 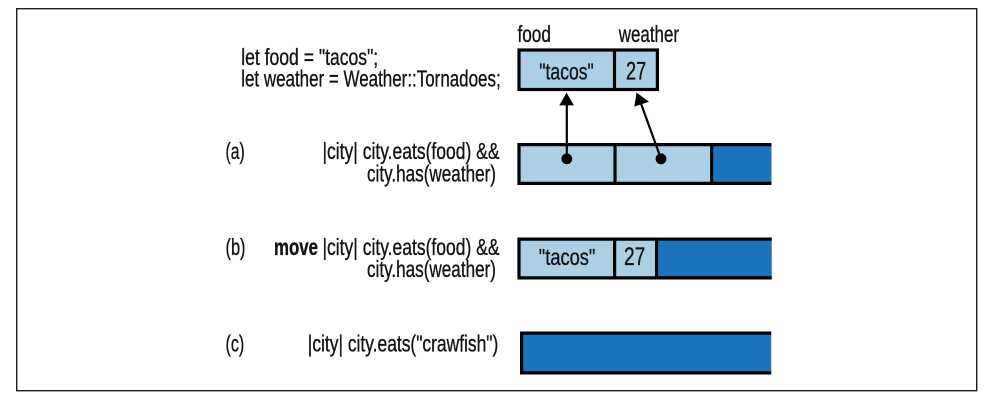 I want to click on svg-text: food, so click(x=534, y=34).